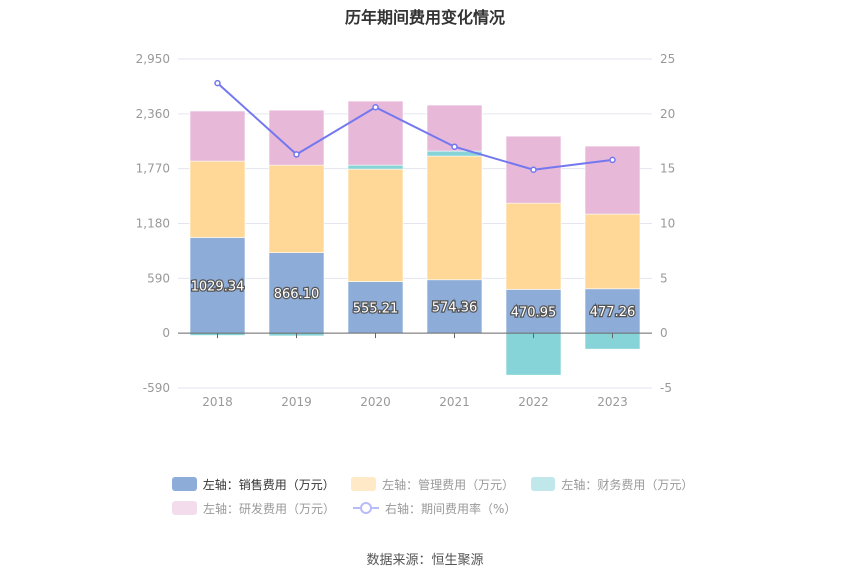 The width and height of the screenshot is (850, 574). What do you see at coordinates (664, 333) in the screenshot?
I see `right-tick-label: 0` at bounding box center [664, 333].